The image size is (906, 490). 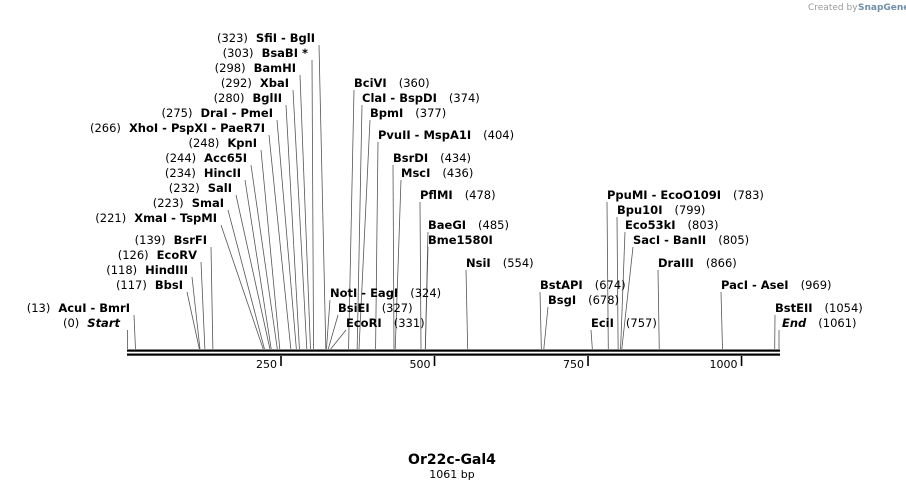 I want to click on site-label-msci: MscI (436), so click(x=437, y=173).